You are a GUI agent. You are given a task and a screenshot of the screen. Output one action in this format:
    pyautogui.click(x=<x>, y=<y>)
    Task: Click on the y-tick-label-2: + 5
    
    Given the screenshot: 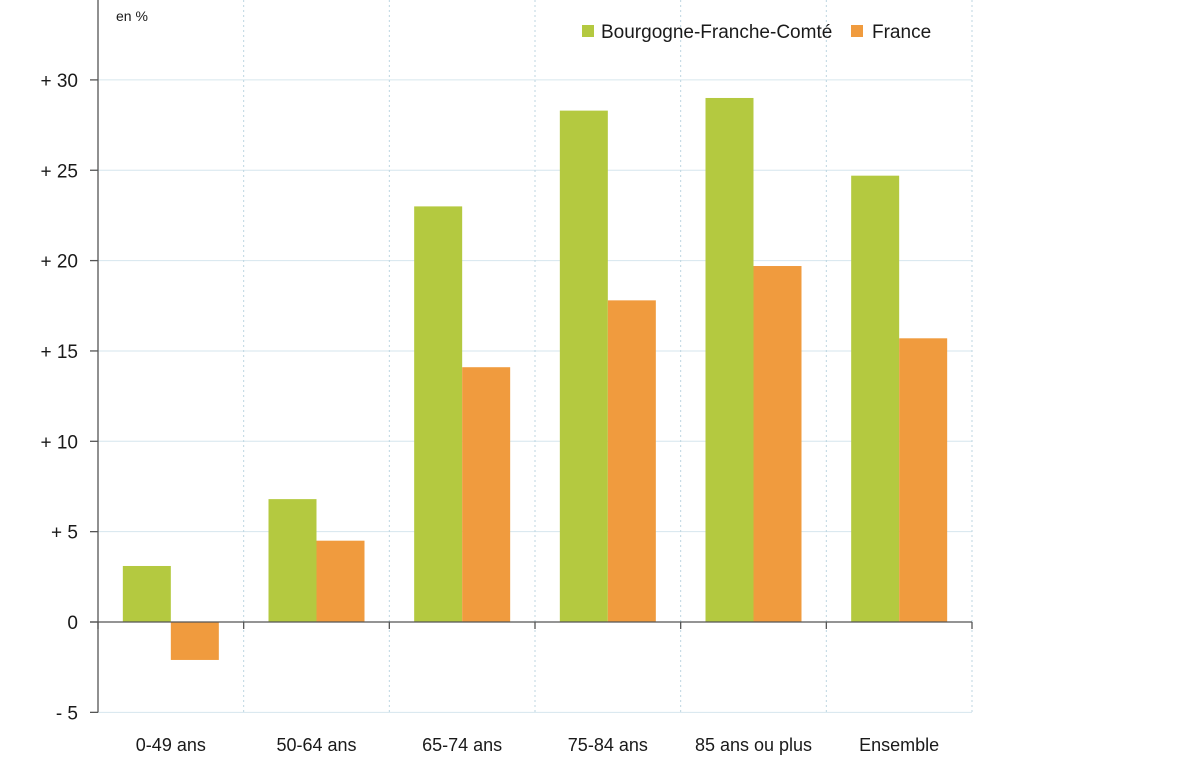 What is the action you would take?
    pyautogui.click(x=64, y=533)
    